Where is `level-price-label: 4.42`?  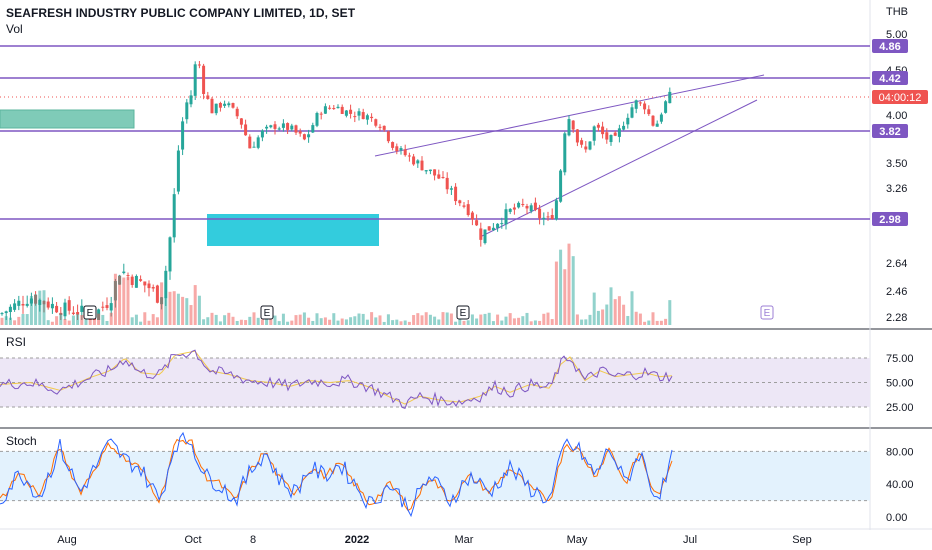 level-price-label: 4.42 is located at coordinates (889, 79).